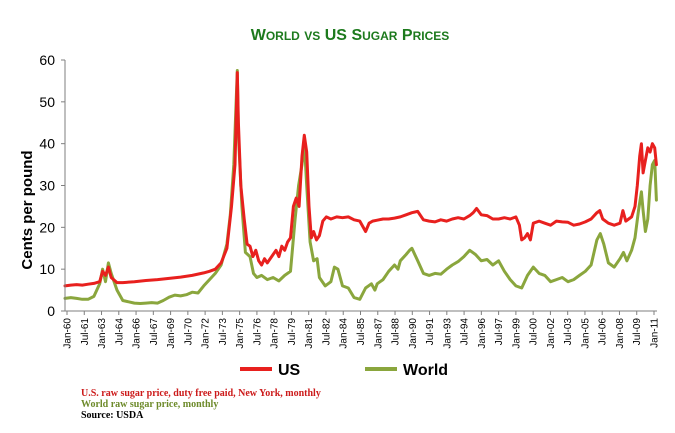 The width and height of the screenshot is (675, 433). I want to click on x-tick-label: Jan-90, so click(413, 333).